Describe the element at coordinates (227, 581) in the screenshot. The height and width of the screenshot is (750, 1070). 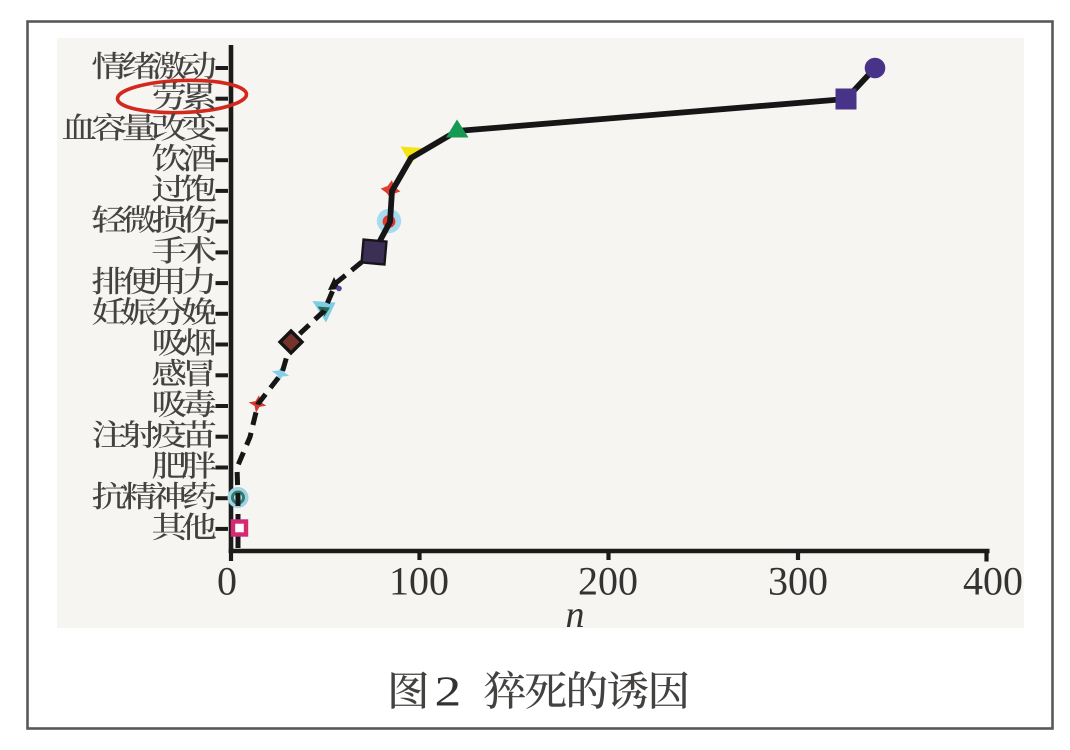
I see `svg-text: 0` at that location.